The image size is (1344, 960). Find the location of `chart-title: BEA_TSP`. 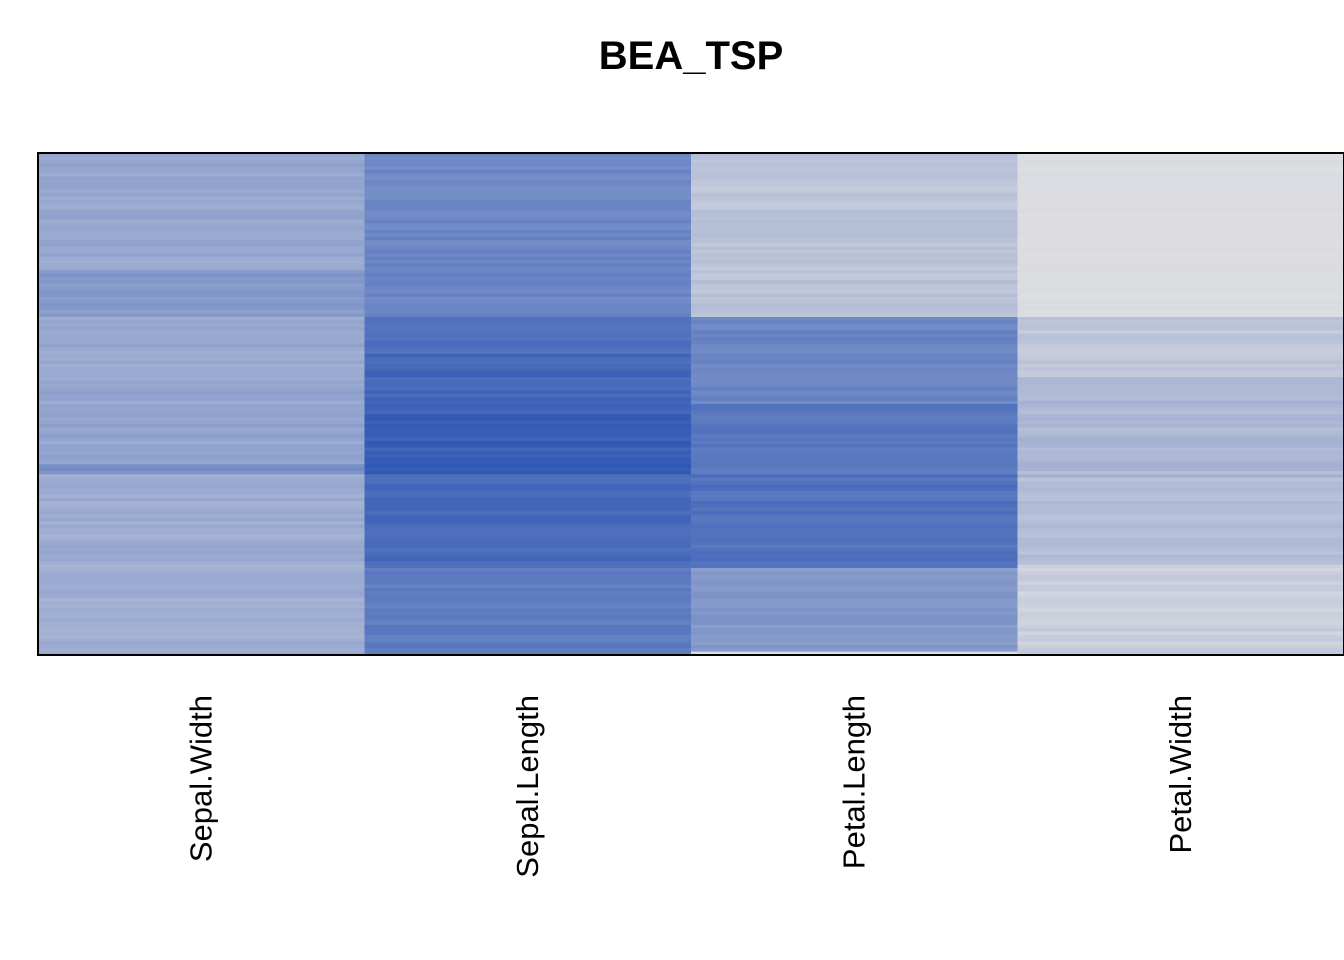

chart-title: BEA_TSP is located at coordinates (691, 56).